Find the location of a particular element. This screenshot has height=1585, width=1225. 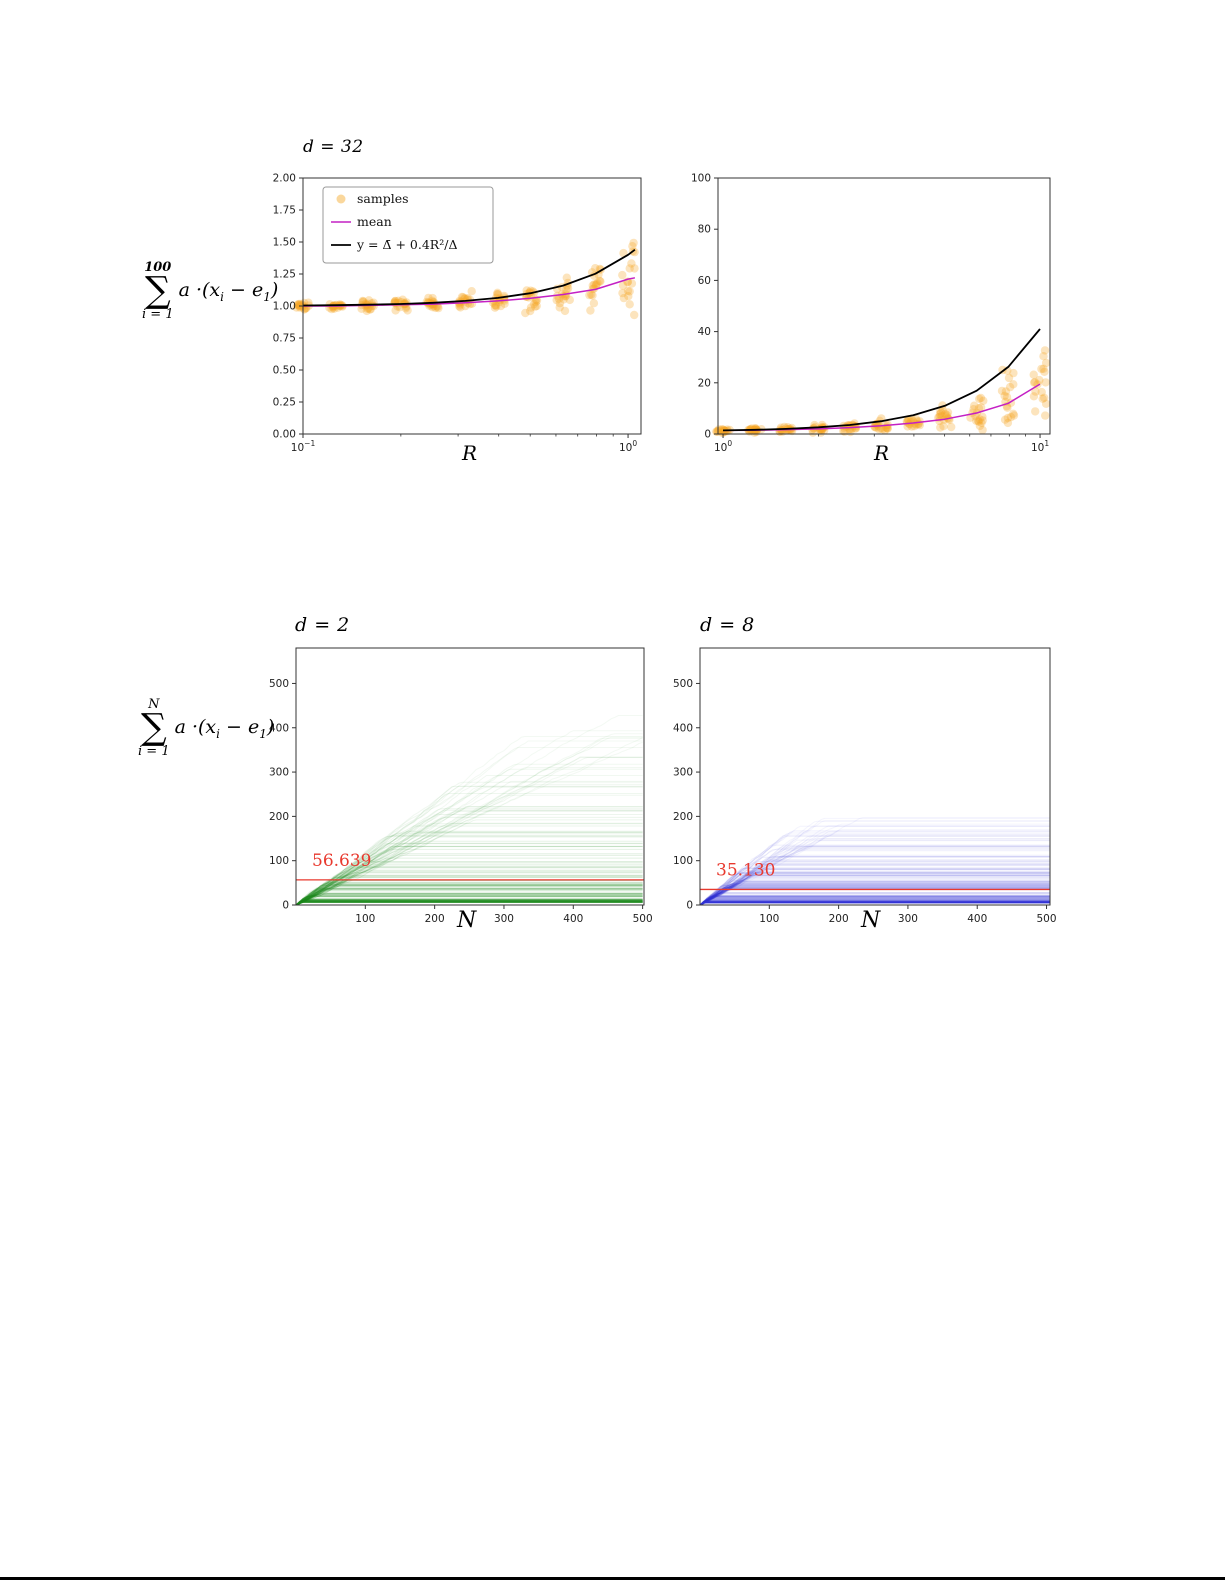

y-tick-label: 0.75 is located at coordinates (284, 339).